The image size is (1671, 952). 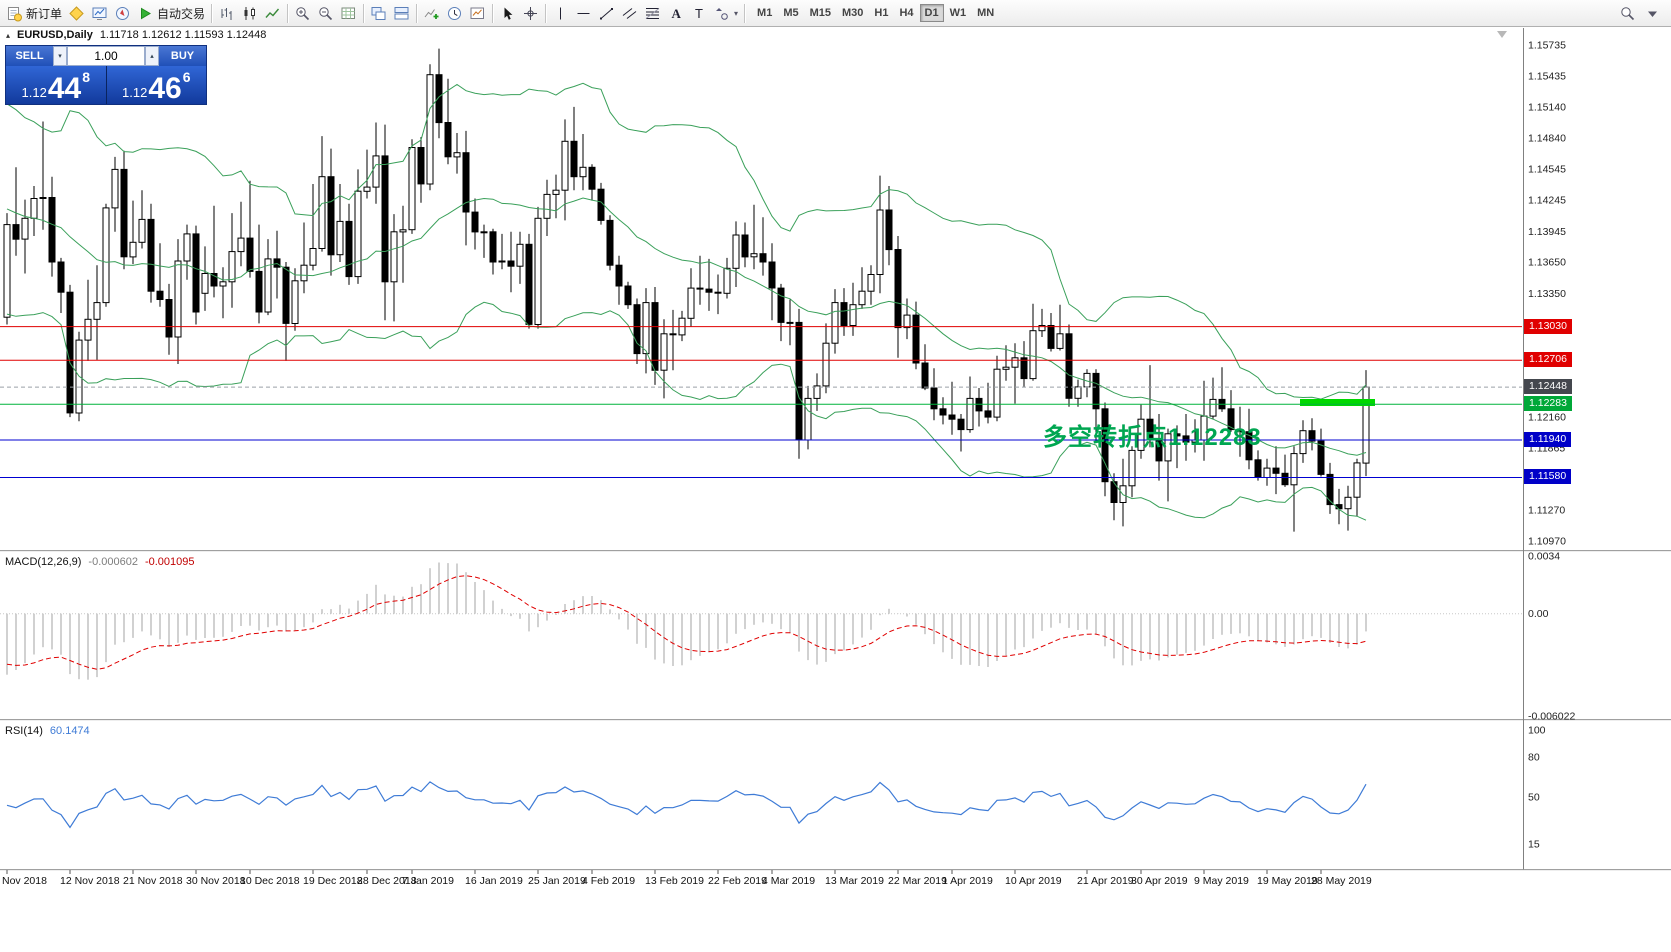 I want to click on autotrading-button: 自动交易, so click(x=171, y=13).